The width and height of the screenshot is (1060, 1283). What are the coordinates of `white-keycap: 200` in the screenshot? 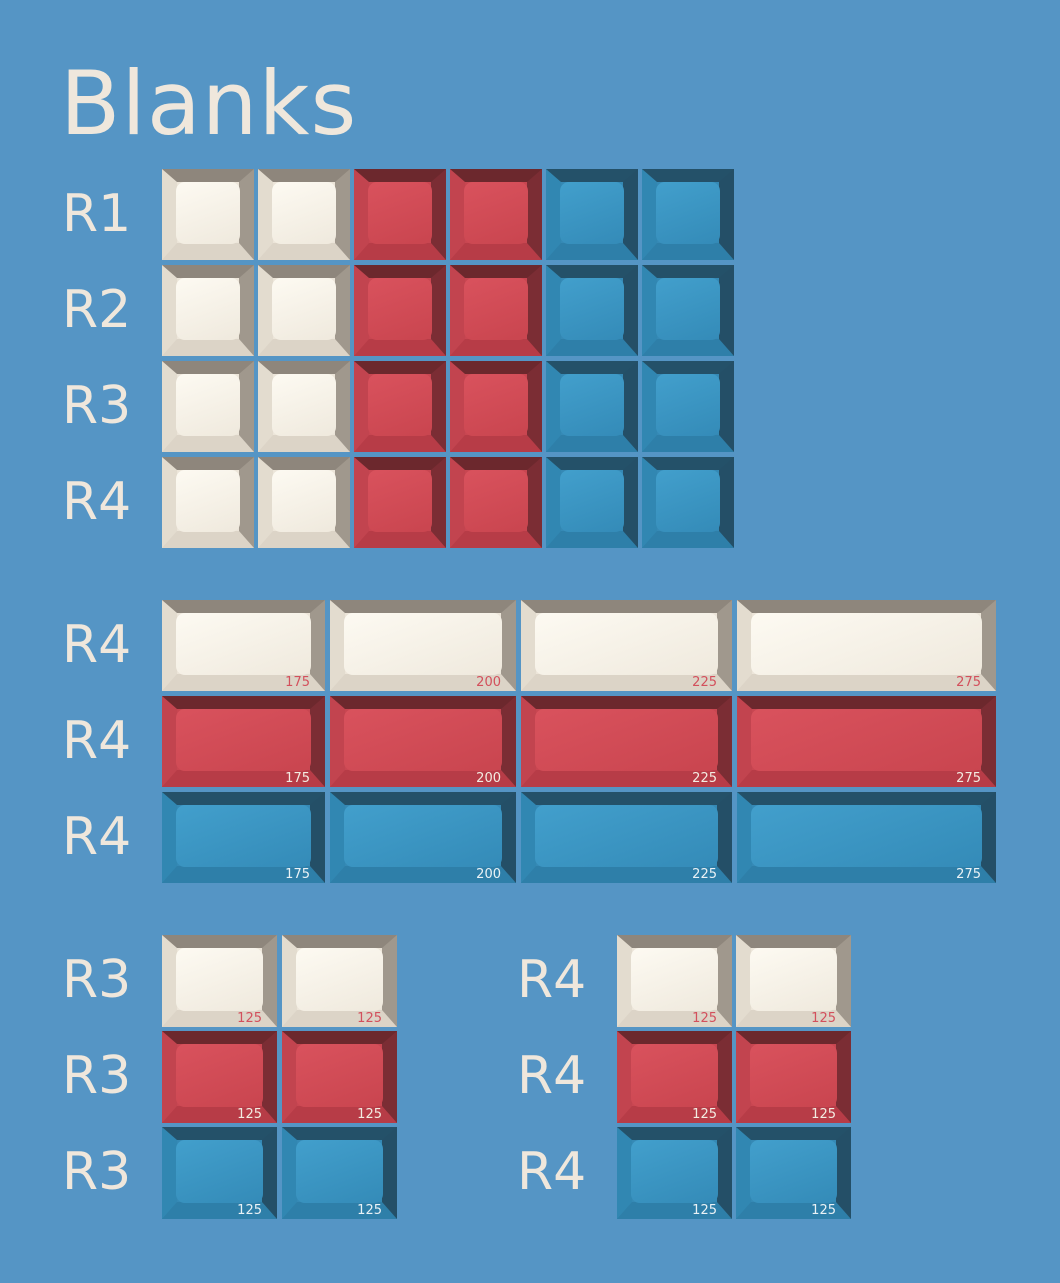 It's located at (423, 645).